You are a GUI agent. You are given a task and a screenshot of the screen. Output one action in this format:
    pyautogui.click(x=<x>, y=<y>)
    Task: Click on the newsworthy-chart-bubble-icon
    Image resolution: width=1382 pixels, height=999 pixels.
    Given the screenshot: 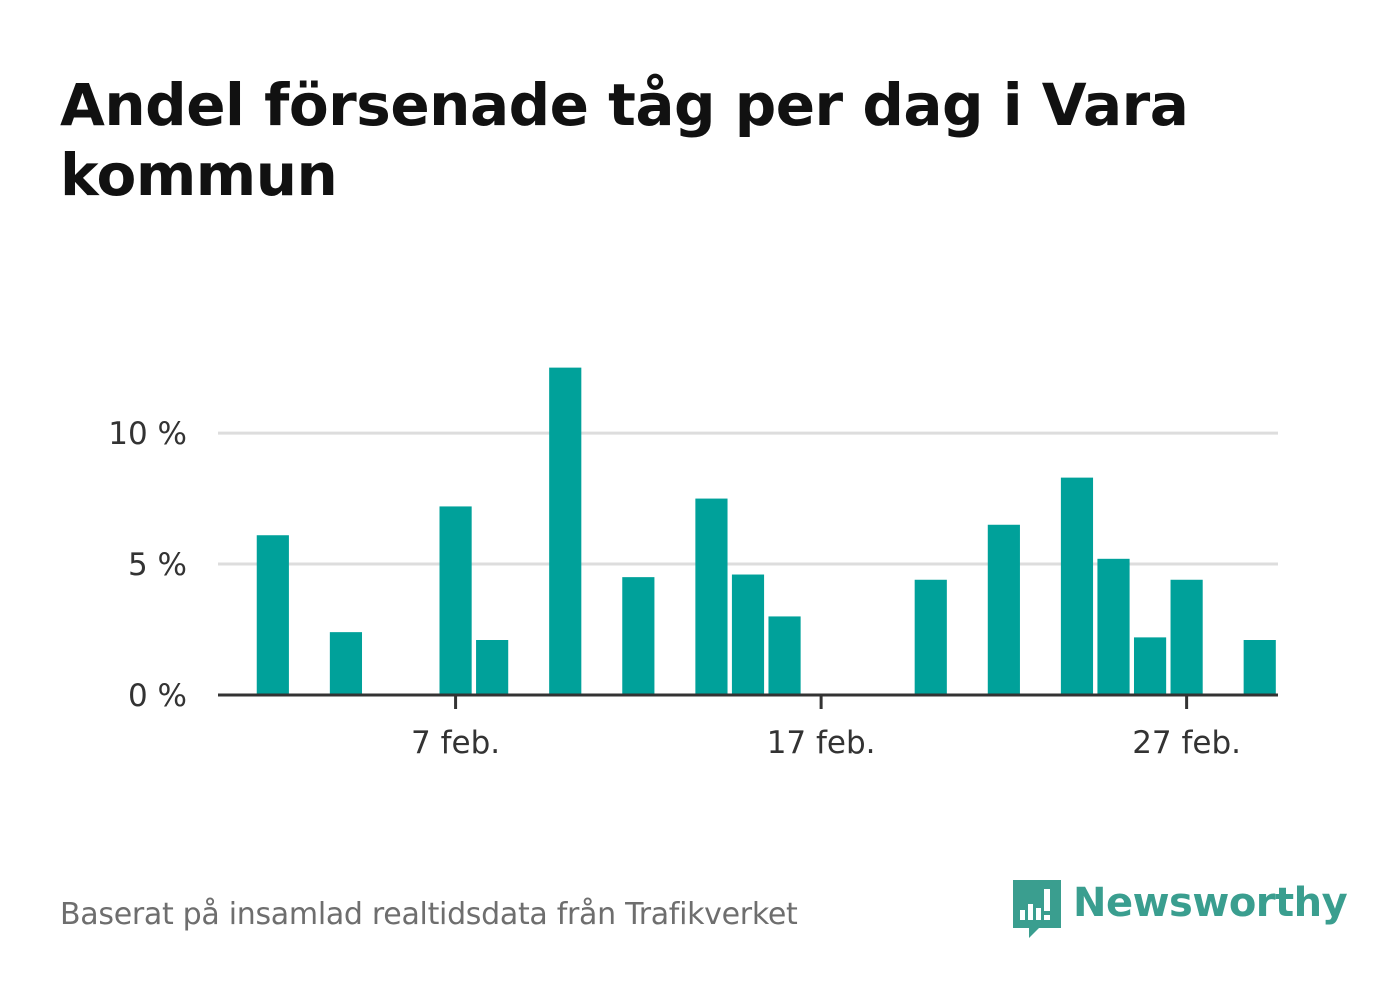 What is the action you would take?
    pyautogui.click(x=1037, y=909)
    